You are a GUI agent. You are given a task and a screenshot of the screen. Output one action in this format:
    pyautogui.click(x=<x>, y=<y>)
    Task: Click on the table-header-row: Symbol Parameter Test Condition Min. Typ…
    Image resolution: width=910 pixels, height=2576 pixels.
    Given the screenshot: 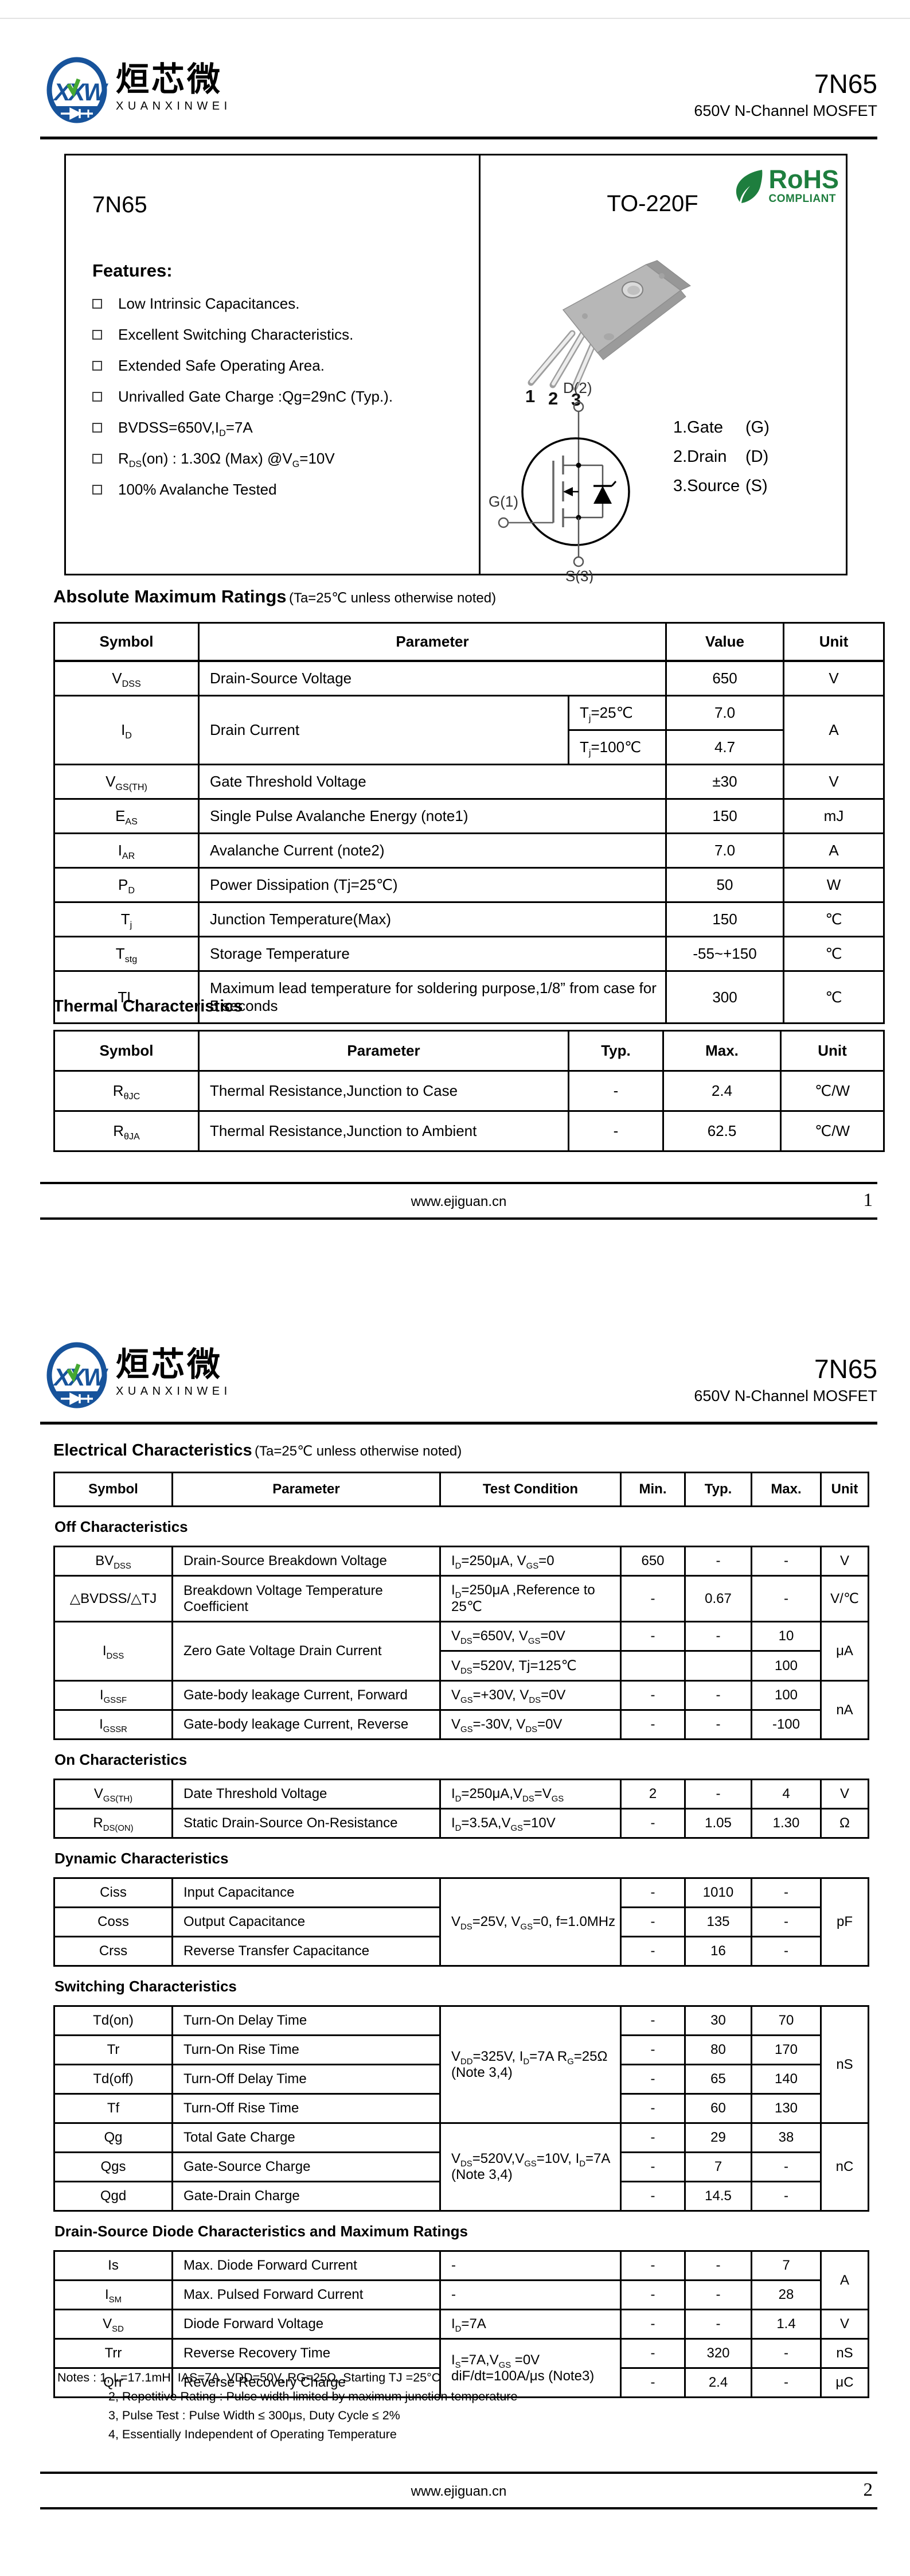 What is the action you would take?
    pyautogui.click(x=461, y=1489)
    